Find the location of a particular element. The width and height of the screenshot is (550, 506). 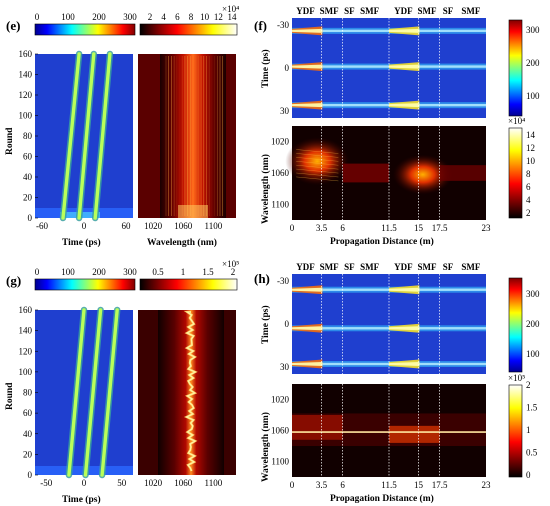

y-tick-label: 100 is located at coordinates (26, 372).